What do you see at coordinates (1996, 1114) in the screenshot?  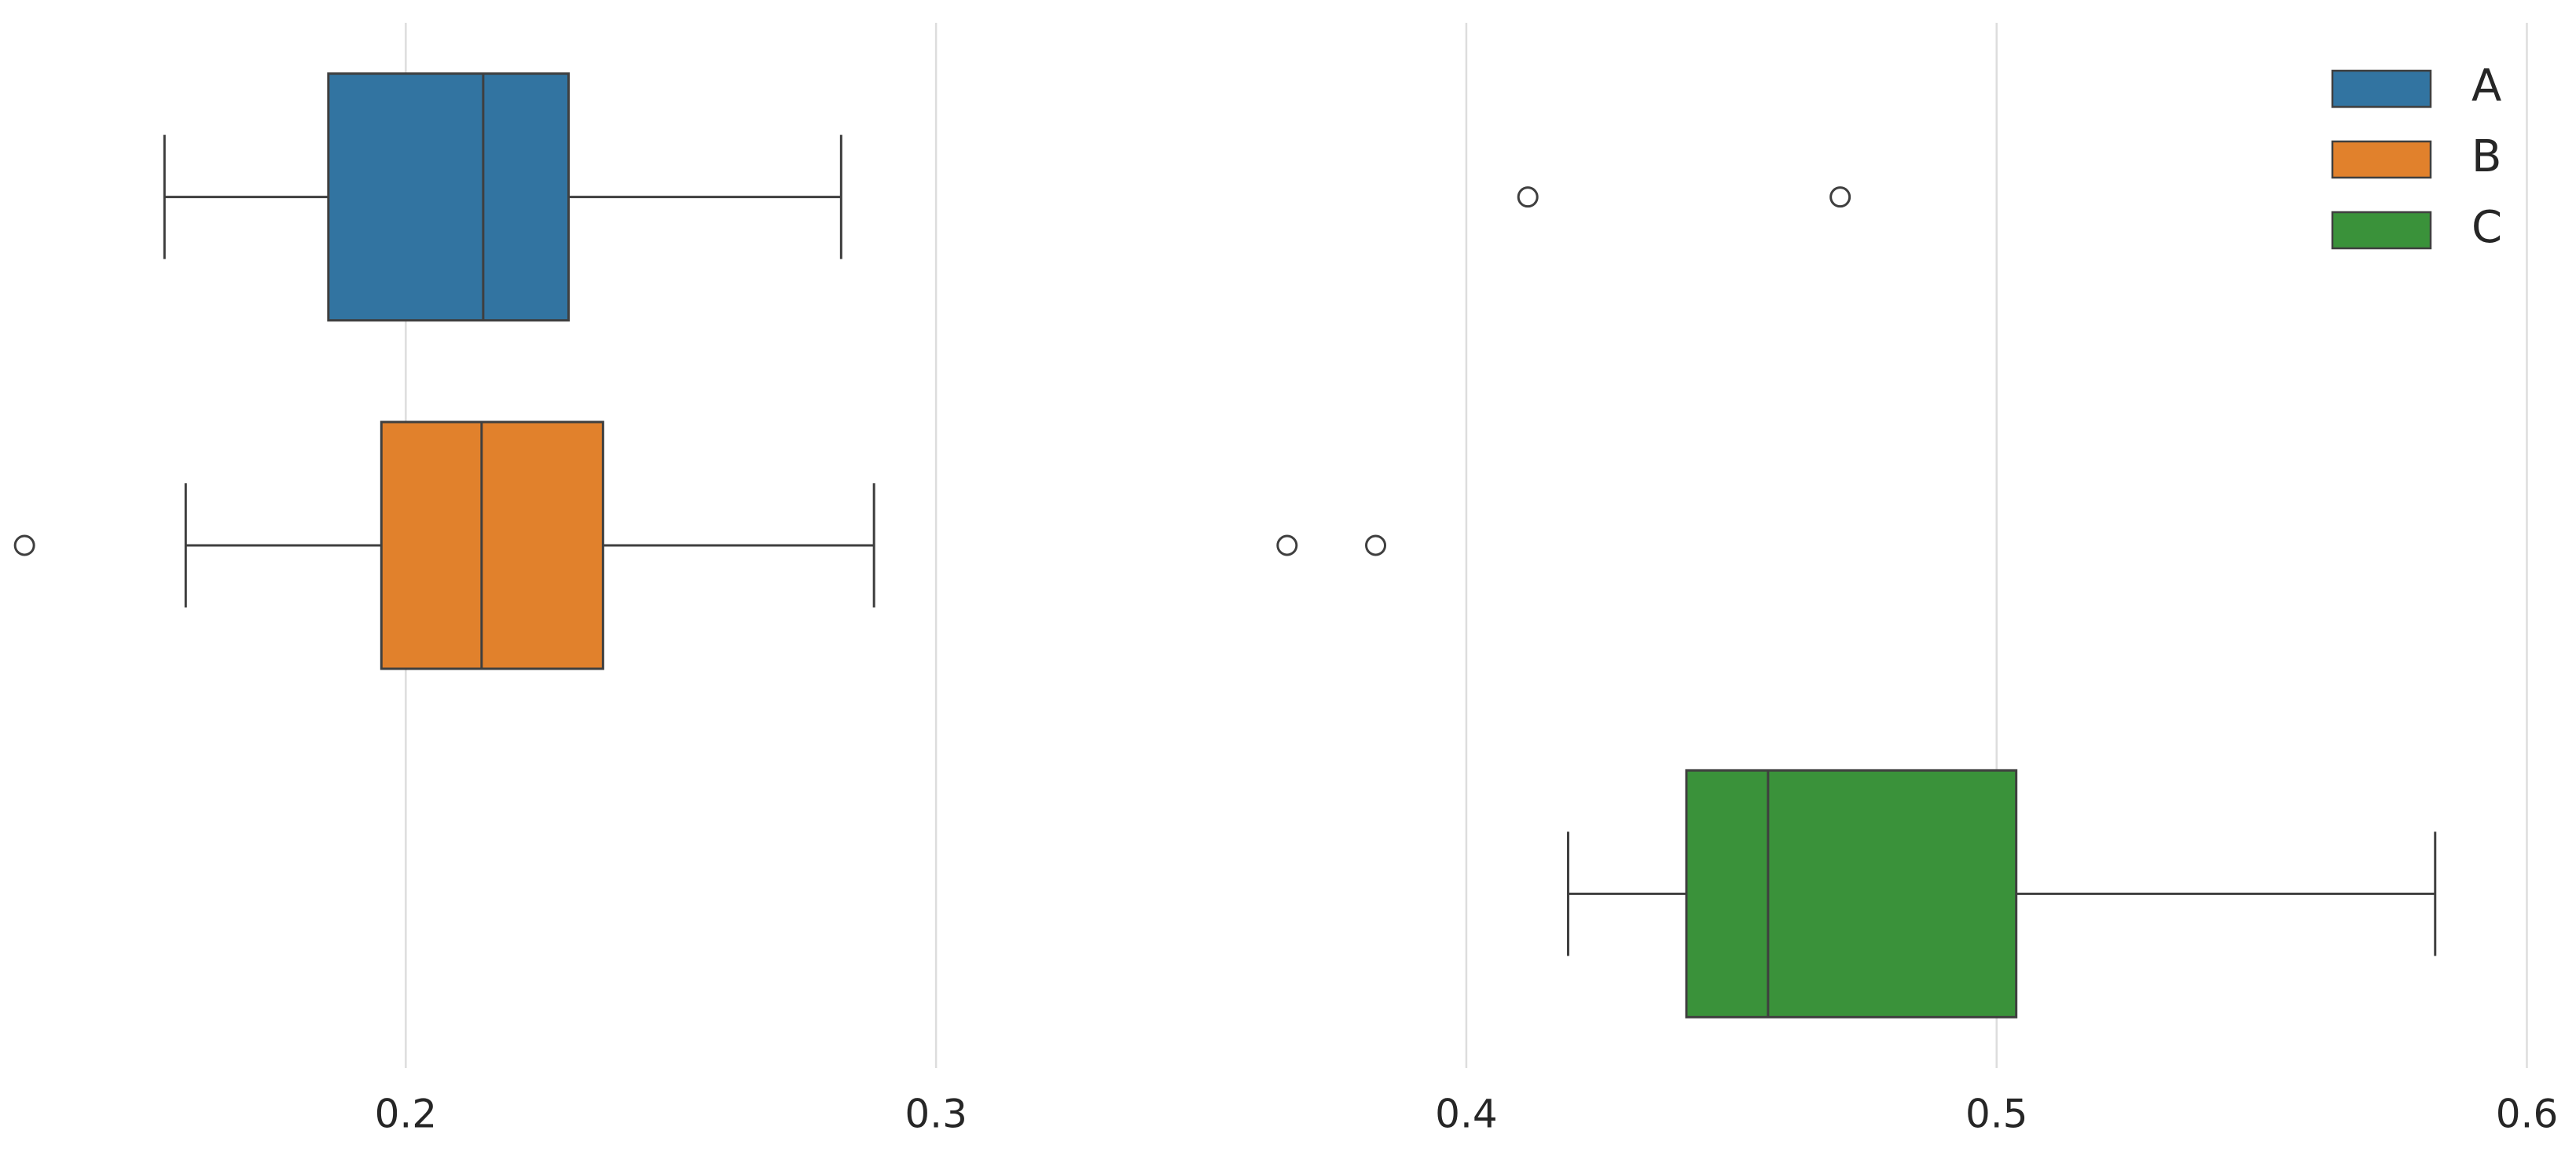 I see `x-tick-label: 0.5` at bounding box center [1996, 1114].